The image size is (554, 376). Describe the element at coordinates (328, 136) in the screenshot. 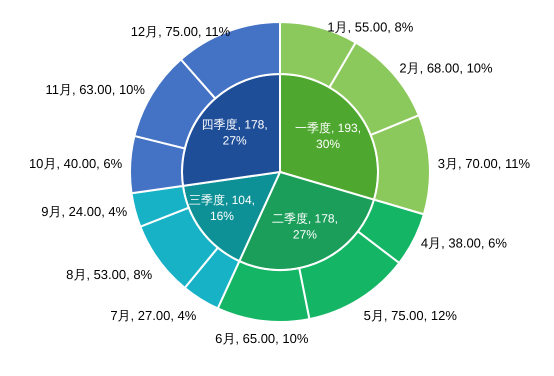

I see `slice-label: 一季度, 193, 30%` at that location.